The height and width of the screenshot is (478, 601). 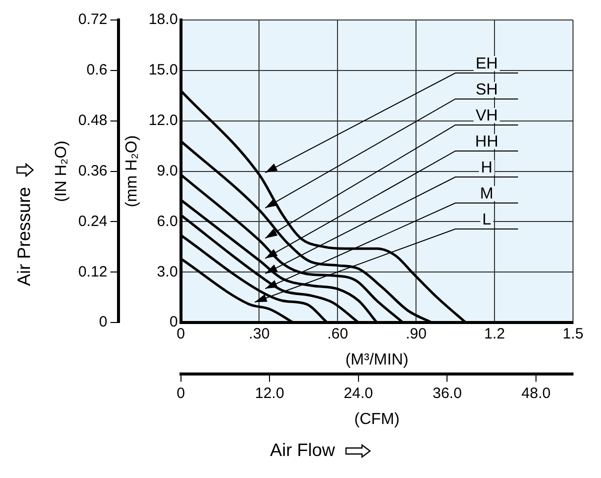 What do you see at coordinates (376, 360) in the screenshot?
I see `x-axis-title: (M³/MIN)` at bounding box center [376, 360].